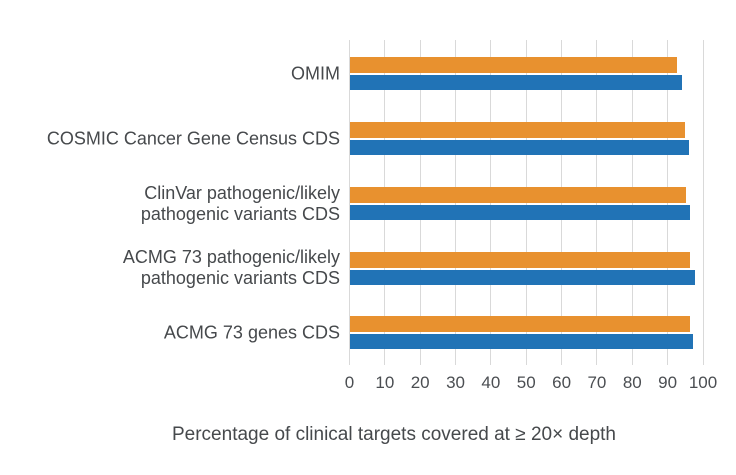  Describe the element at coordinates (703, 382) in the screenshot. I see `x-tick-label: 100` at that location.